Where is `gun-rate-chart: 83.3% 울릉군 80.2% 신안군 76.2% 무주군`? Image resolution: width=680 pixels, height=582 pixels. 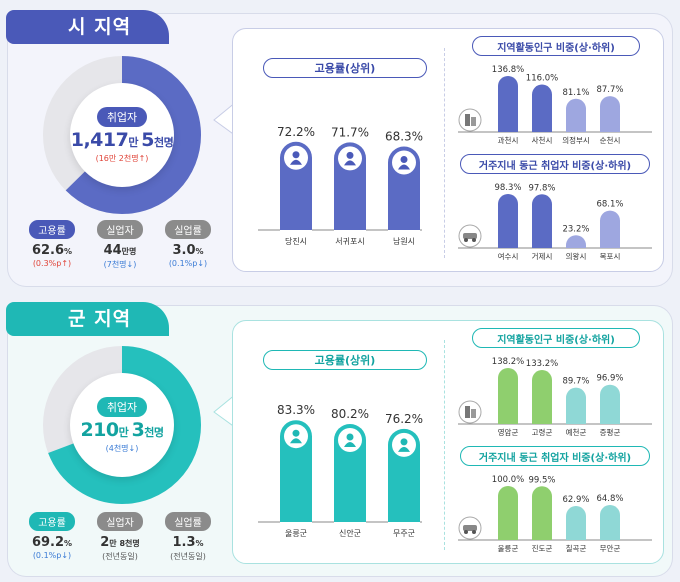
gun-rate-chart: 83.3% 울릉군 80.2% 신안군 76.2% 무주군 is located at coordinates (340, 472).